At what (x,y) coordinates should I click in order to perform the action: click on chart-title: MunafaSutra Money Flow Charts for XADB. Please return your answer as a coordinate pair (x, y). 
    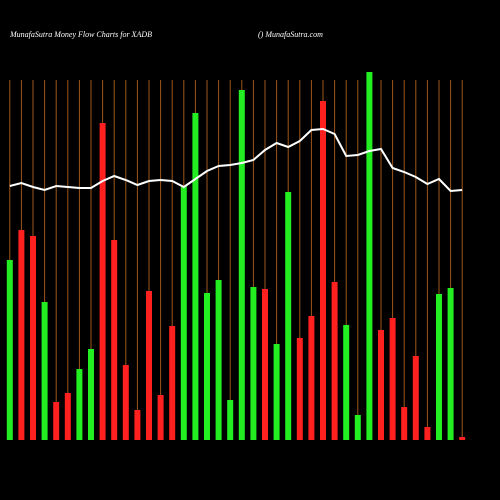
    Looking at the image, I should click on (80, 34).